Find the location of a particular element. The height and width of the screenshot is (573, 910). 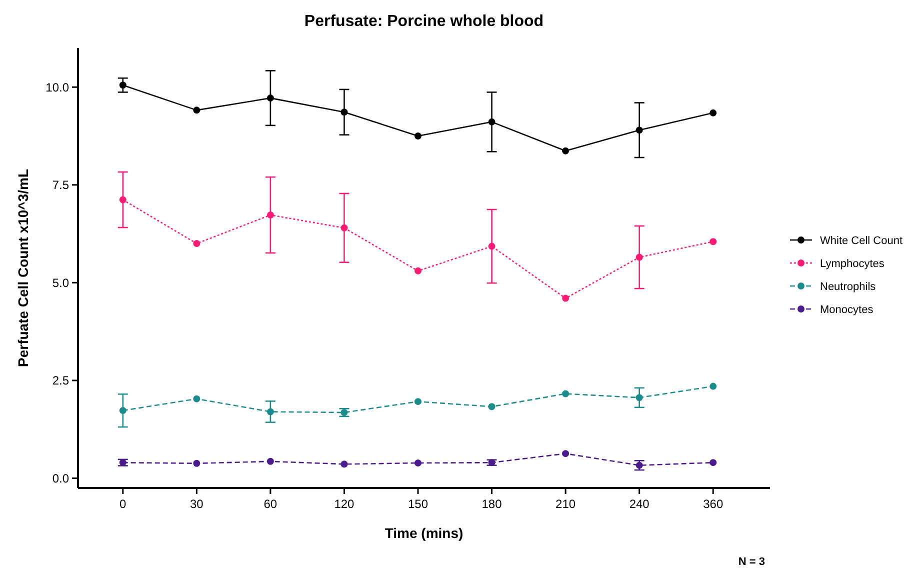

y-tick-label: 0.0 is located at coordinates (61, 478).